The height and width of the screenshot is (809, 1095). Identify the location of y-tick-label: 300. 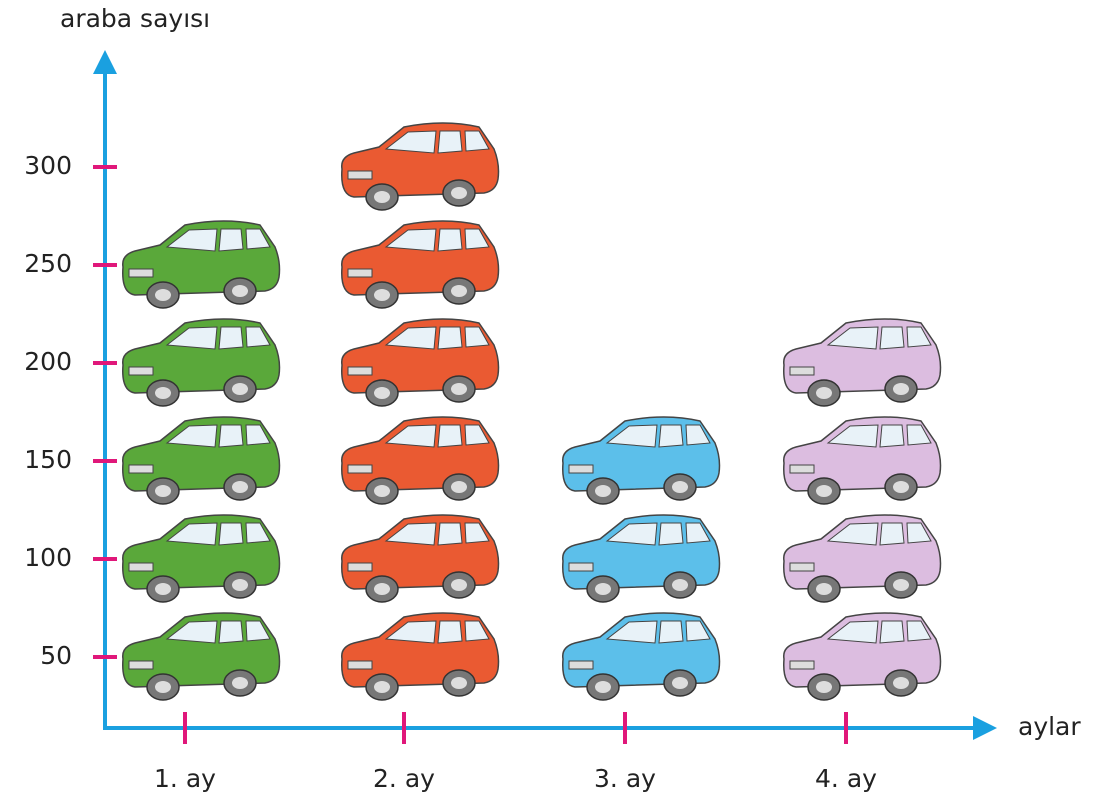
(48, 165).